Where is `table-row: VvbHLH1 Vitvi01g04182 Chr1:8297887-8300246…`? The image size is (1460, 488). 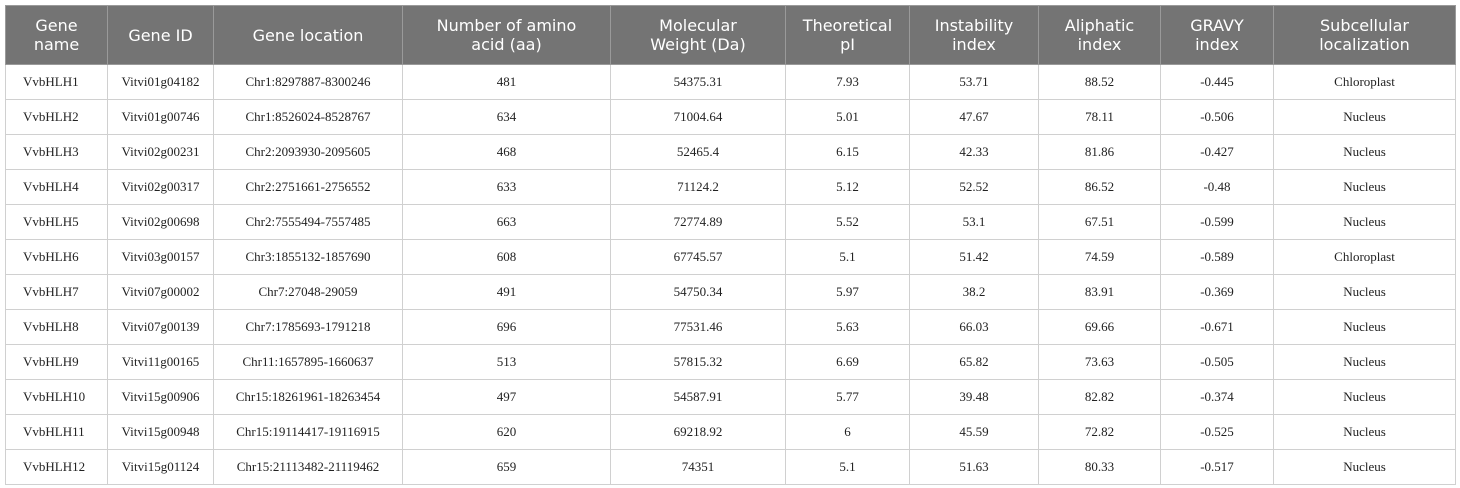
table-row: VvbHLH1 Vitvi01g04182 Chr1:8297887-8300246… is located at coordinates (730, 82).